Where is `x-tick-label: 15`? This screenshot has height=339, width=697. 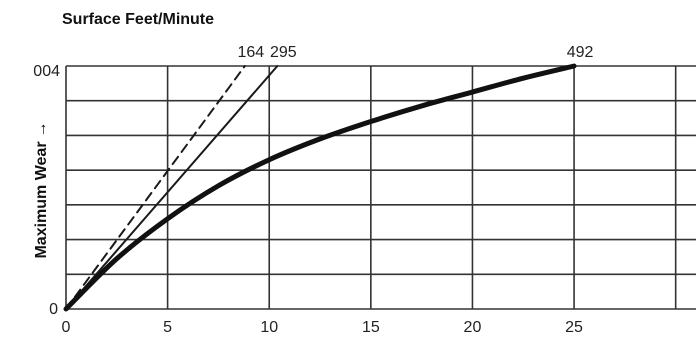
x-tick-label: 15 is located at coordinates (371, 327).